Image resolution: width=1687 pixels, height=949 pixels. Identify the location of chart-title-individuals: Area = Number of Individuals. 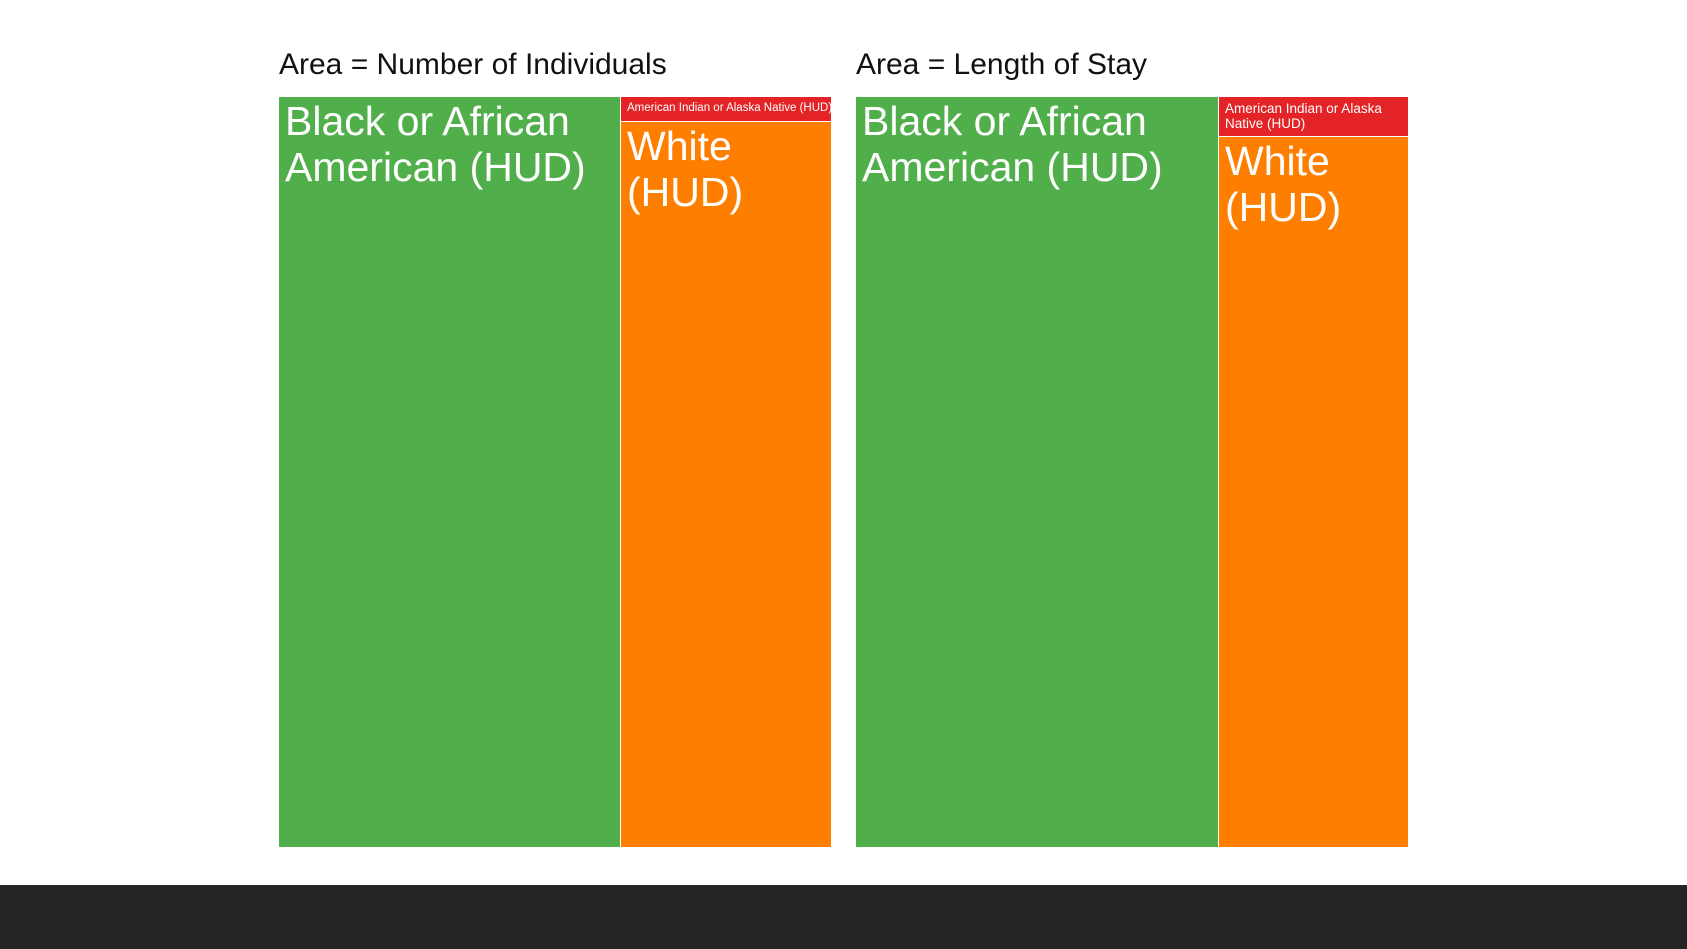
(473, 64).